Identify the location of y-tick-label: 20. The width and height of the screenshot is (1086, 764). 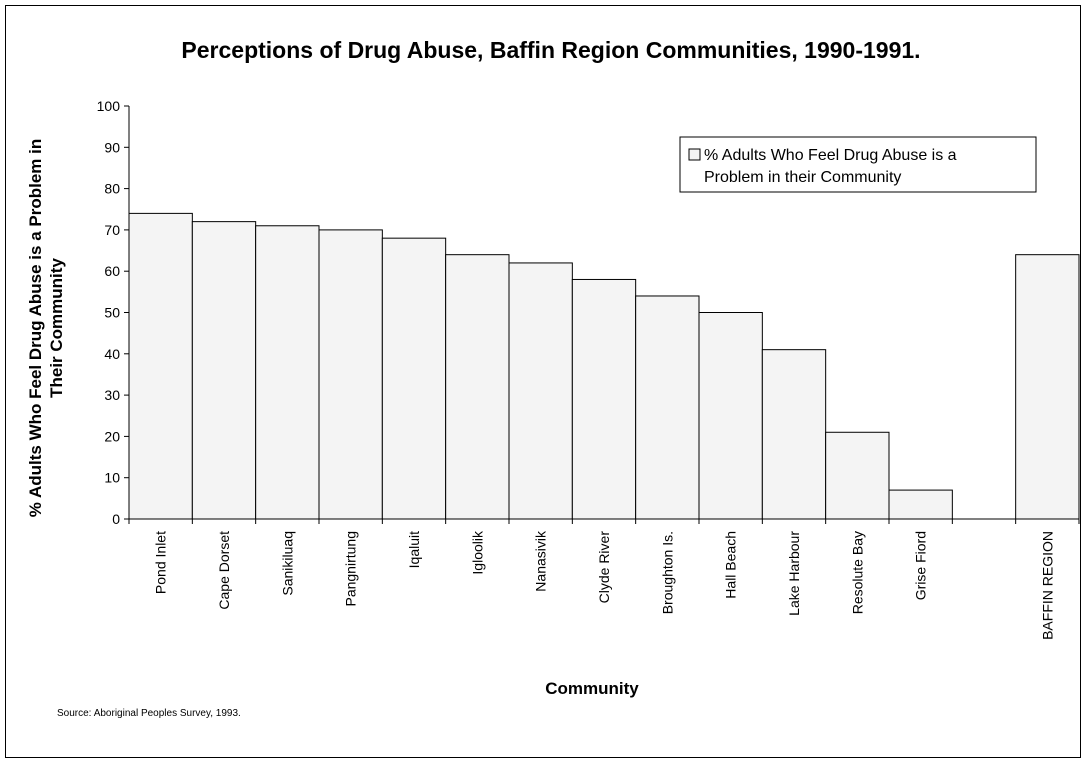
(112, 436).